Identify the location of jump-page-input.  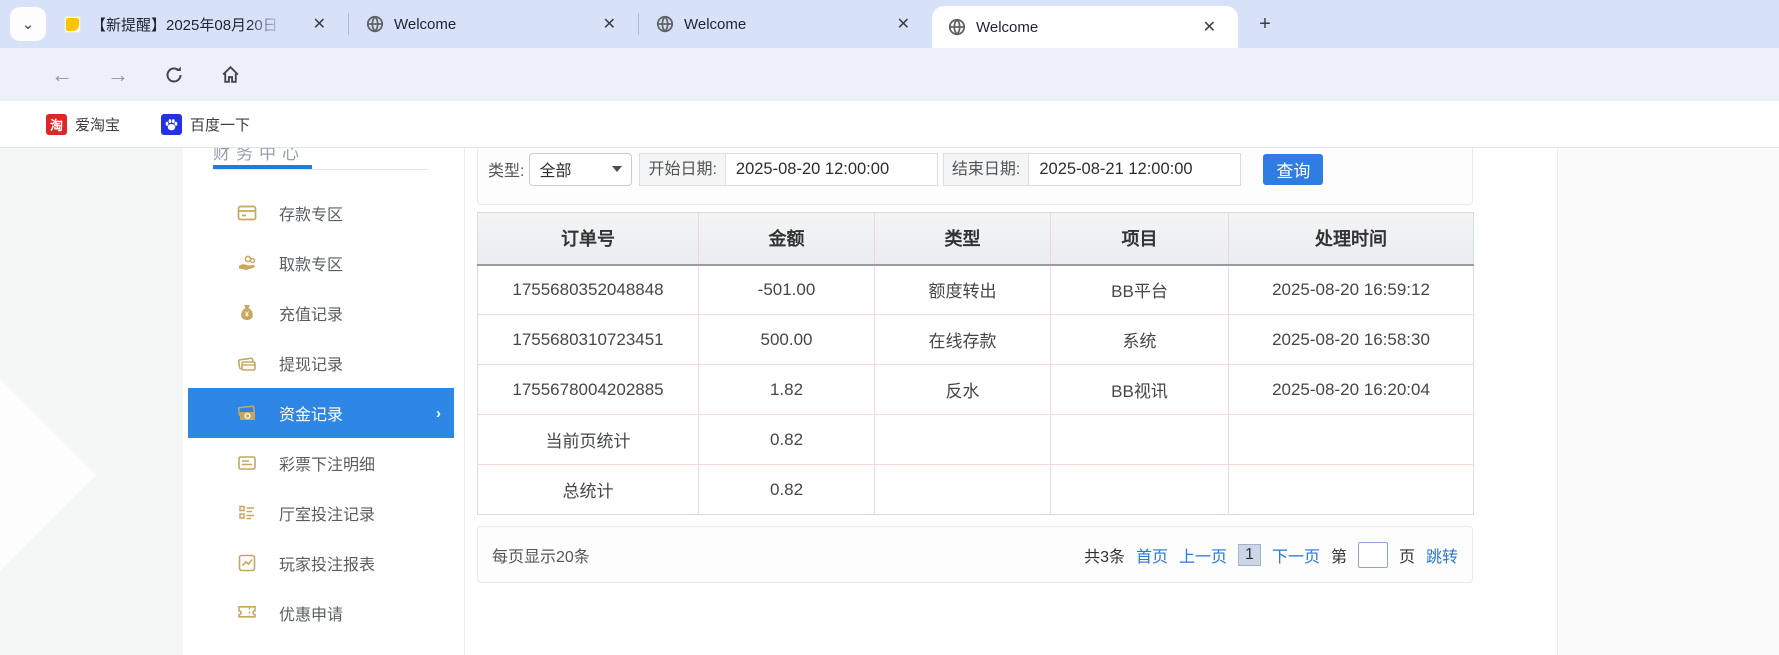
(1372, 554).